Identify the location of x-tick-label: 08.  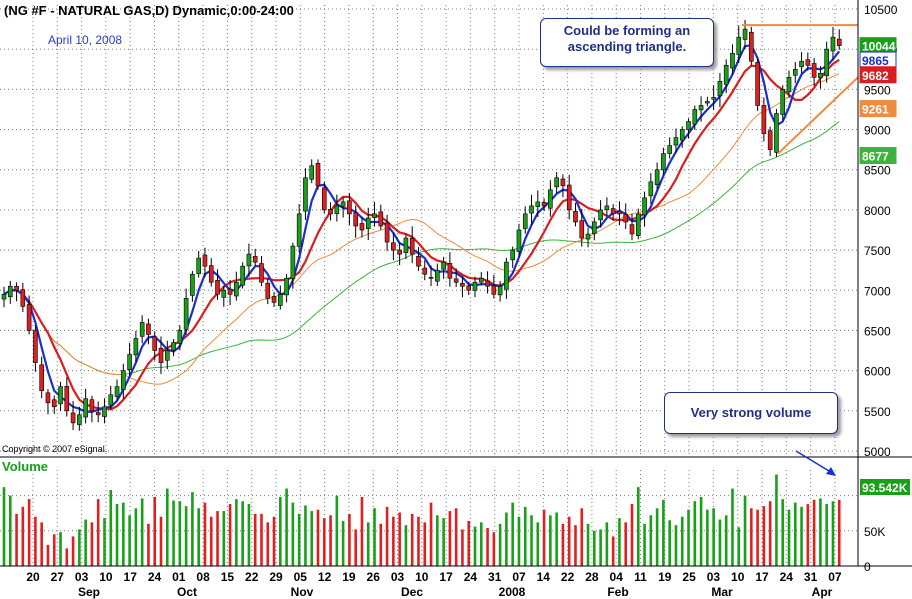
(203, 577).